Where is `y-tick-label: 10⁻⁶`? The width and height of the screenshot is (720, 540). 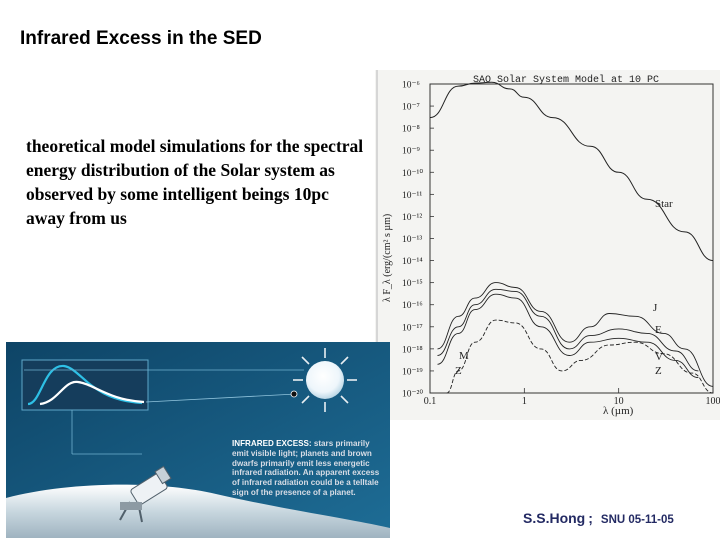 y-tick-label: 10⁻⁶ is located at coordinates (411, 86).